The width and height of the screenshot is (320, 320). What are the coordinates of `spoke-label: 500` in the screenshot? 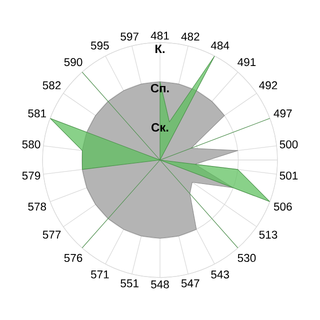 It's located at (289, 144).